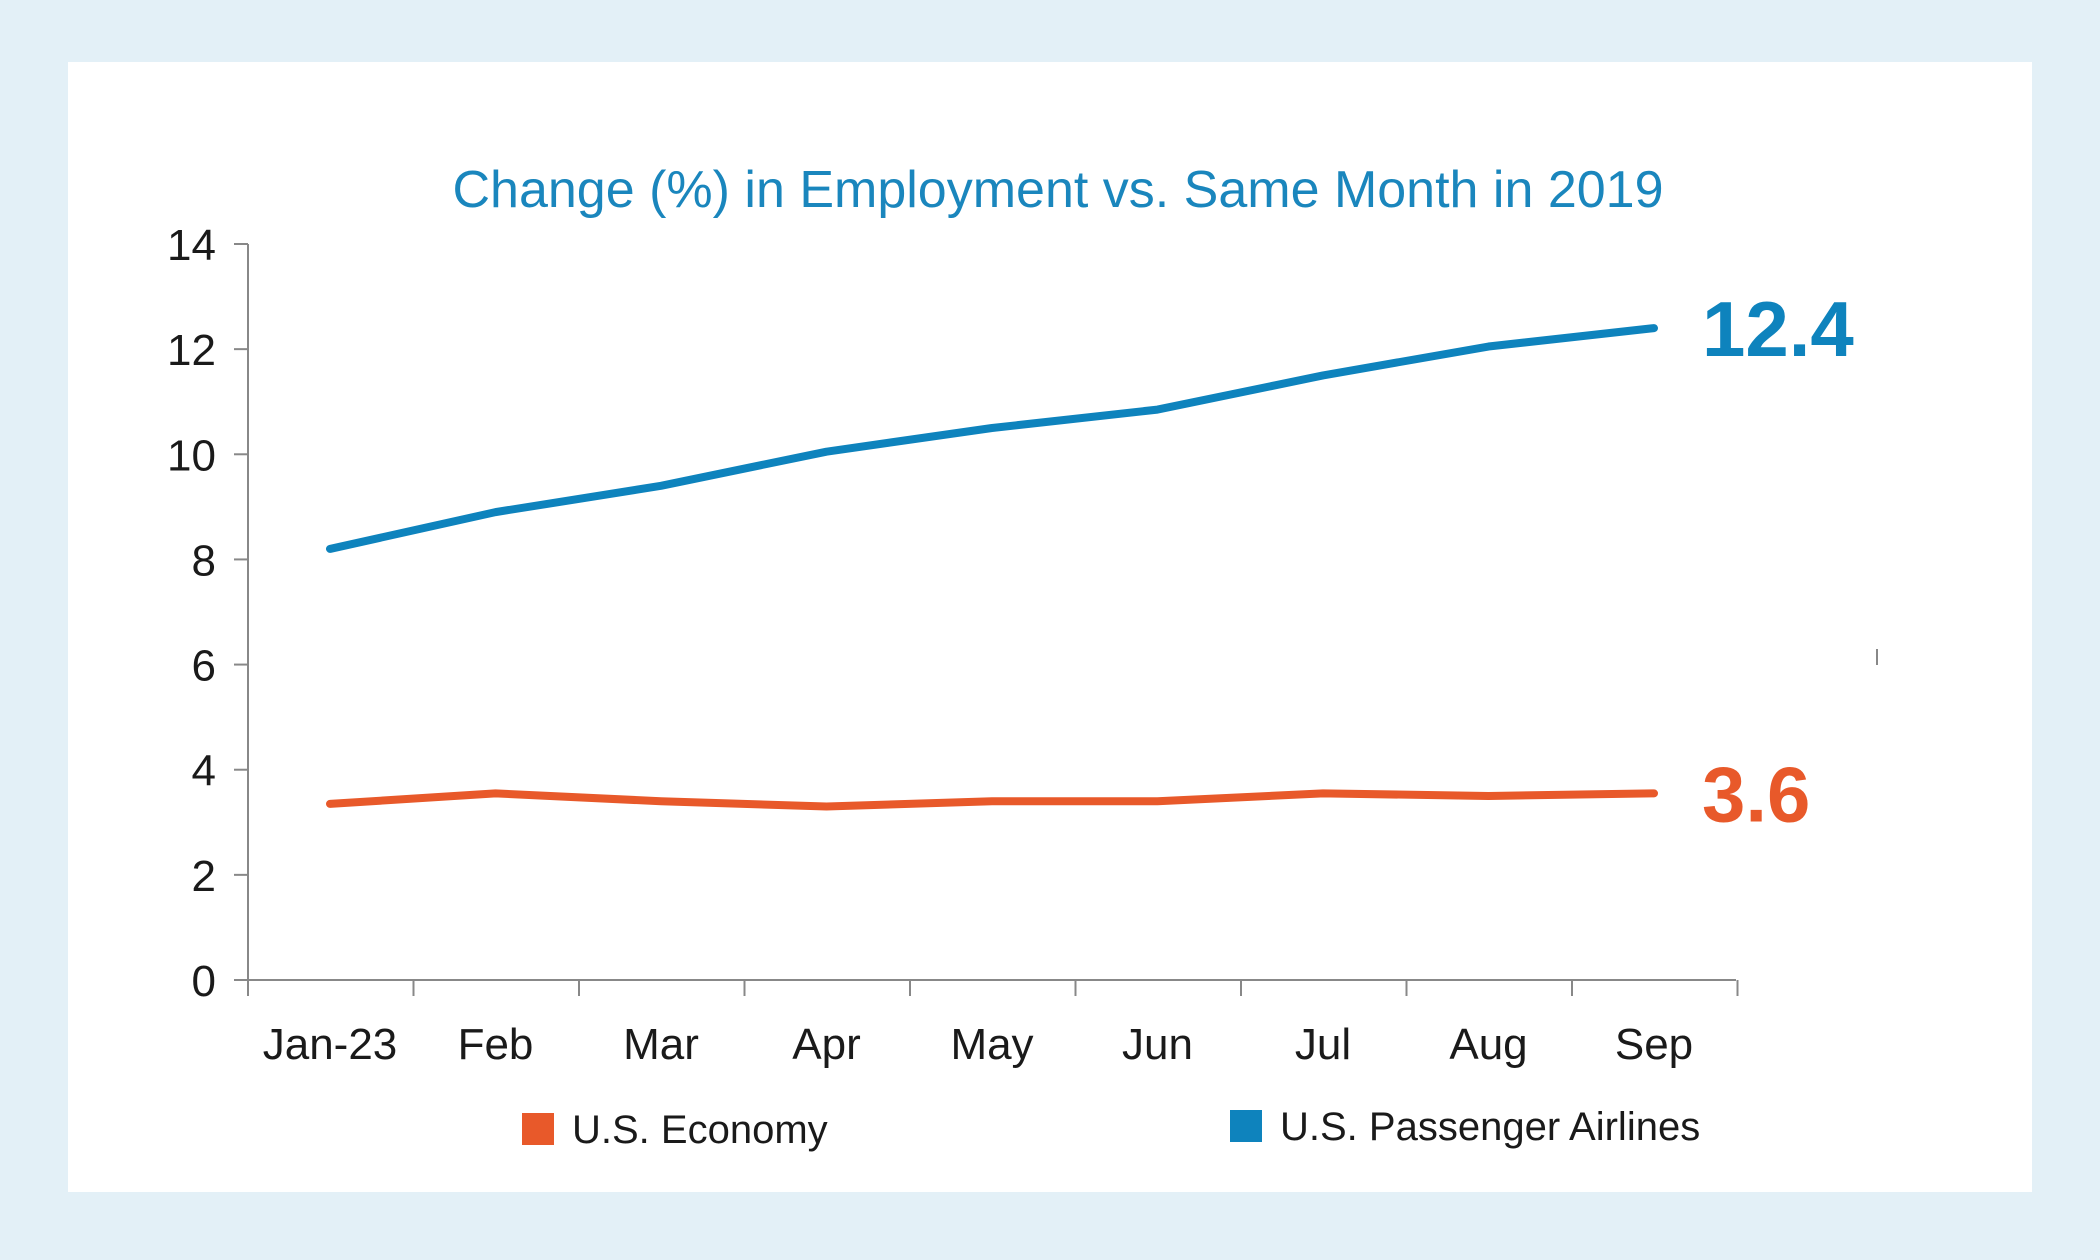 This screenshot has height=1260, width=2100. I want to click on end-value-label: 12.4, so click(1778, 329).